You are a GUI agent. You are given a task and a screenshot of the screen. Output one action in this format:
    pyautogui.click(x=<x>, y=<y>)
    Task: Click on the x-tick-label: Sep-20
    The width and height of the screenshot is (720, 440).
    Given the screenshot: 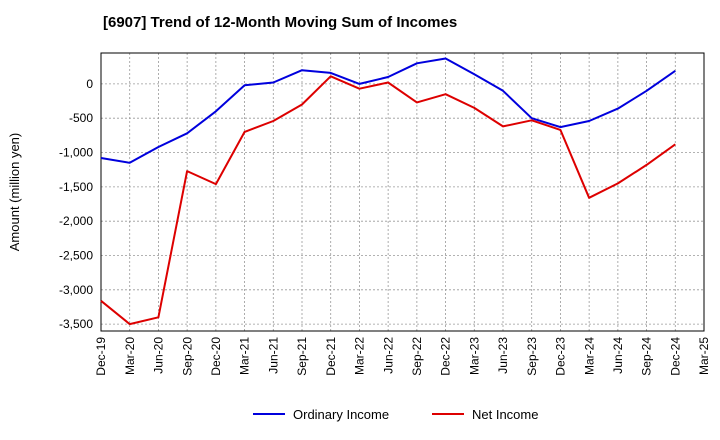 What is the action you would take?
    pyautogui.click(x=187, y=356)
    